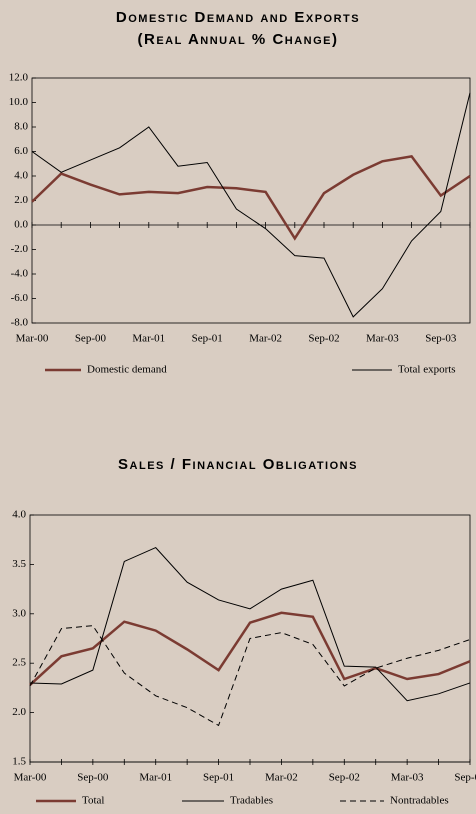 This screenshot has height=814, width=476. What do you see at coordinates (21, 127) in the screenshot?
I see `y-tick-label: 8.0` at bounding box center [21, 127].